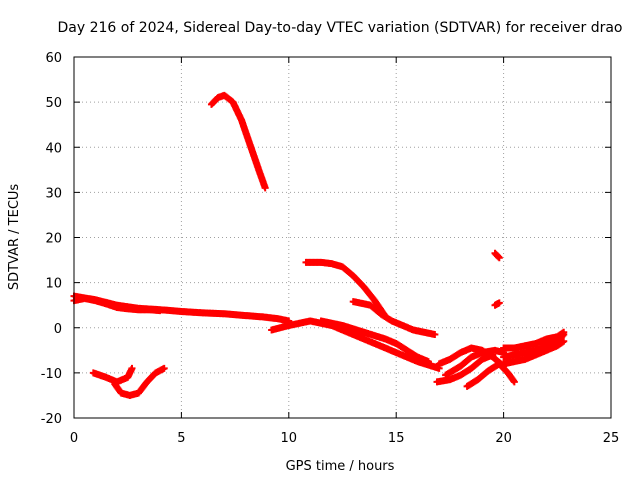 The image size is (640, 480). What do you see at coordinates (611, 438) in the screenshot?
I see `x-tick-label: 25` at bounding box center [611, 438].